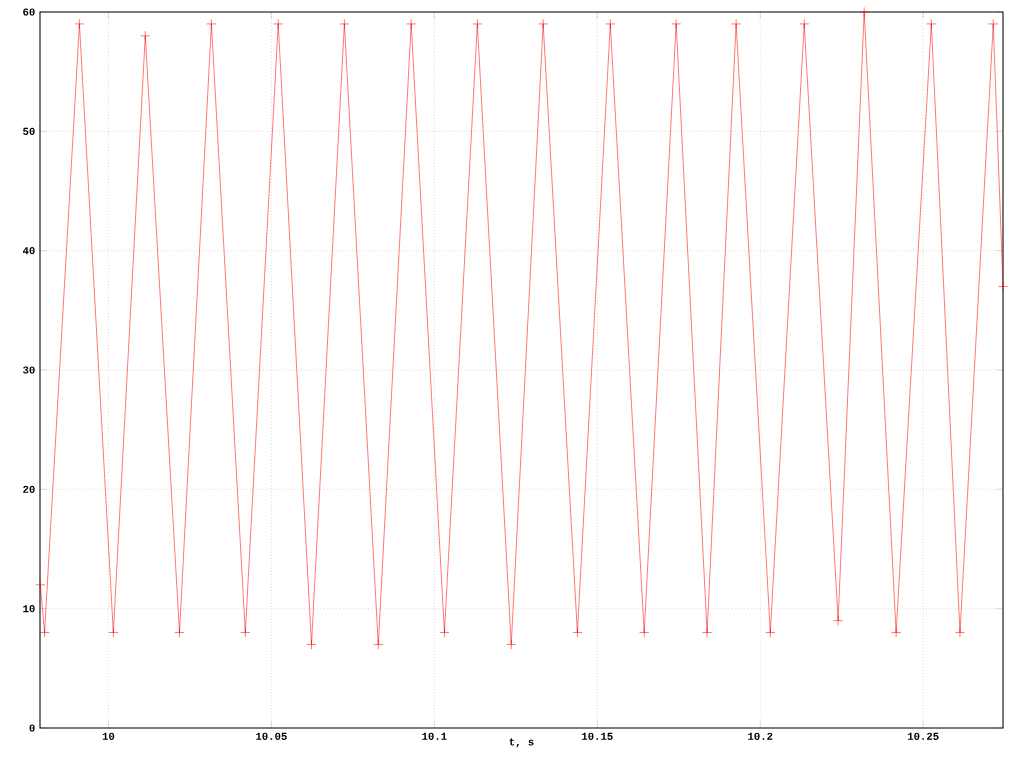 This screenshot has height=768, width=1024. I want to click on y-tick-label: 40, so click(28, 251).